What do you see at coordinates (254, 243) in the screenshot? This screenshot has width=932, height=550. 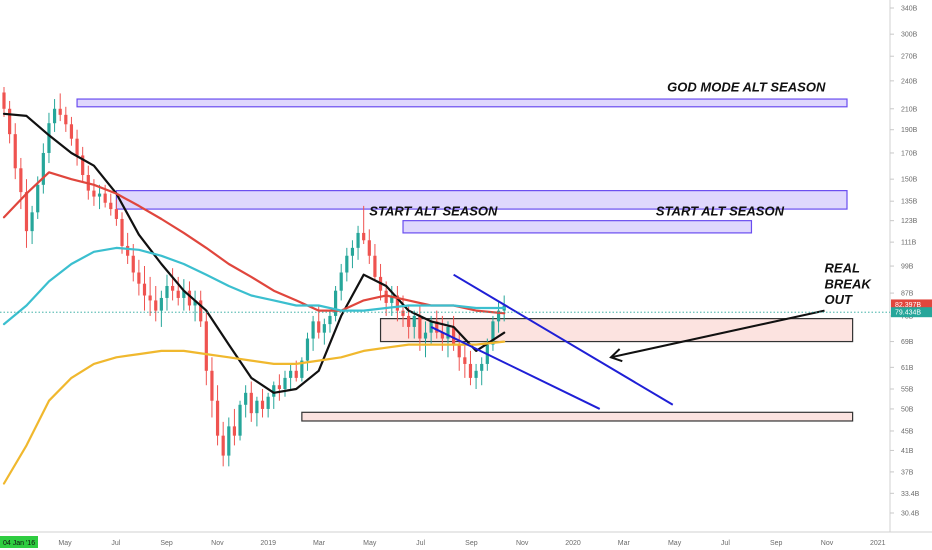 I see `moving-average-line` at bounding box center [254, 243].